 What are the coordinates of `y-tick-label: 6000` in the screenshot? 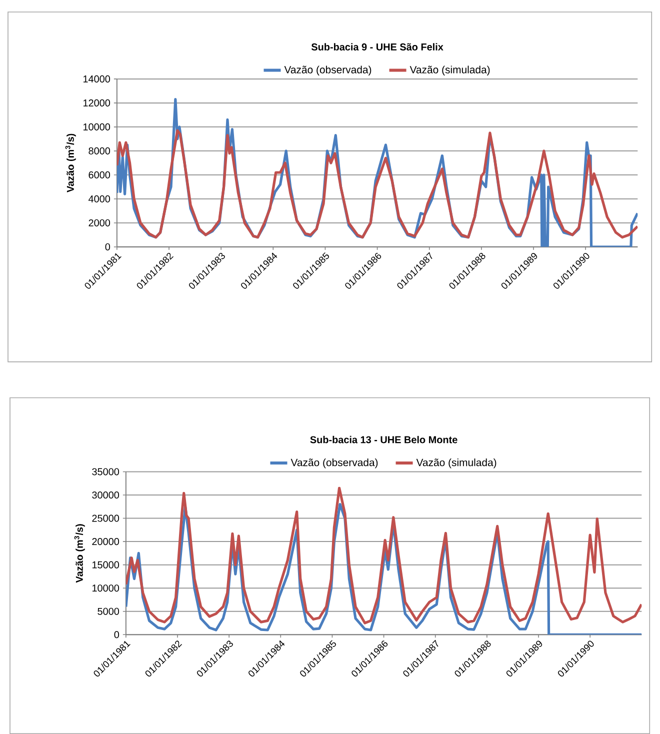 It's located at (99, 174).